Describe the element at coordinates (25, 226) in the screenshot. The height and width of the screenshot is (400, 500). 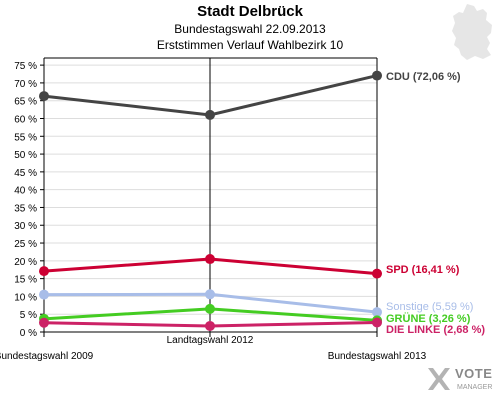
I see `y-tick-label: 30 %` at that location.